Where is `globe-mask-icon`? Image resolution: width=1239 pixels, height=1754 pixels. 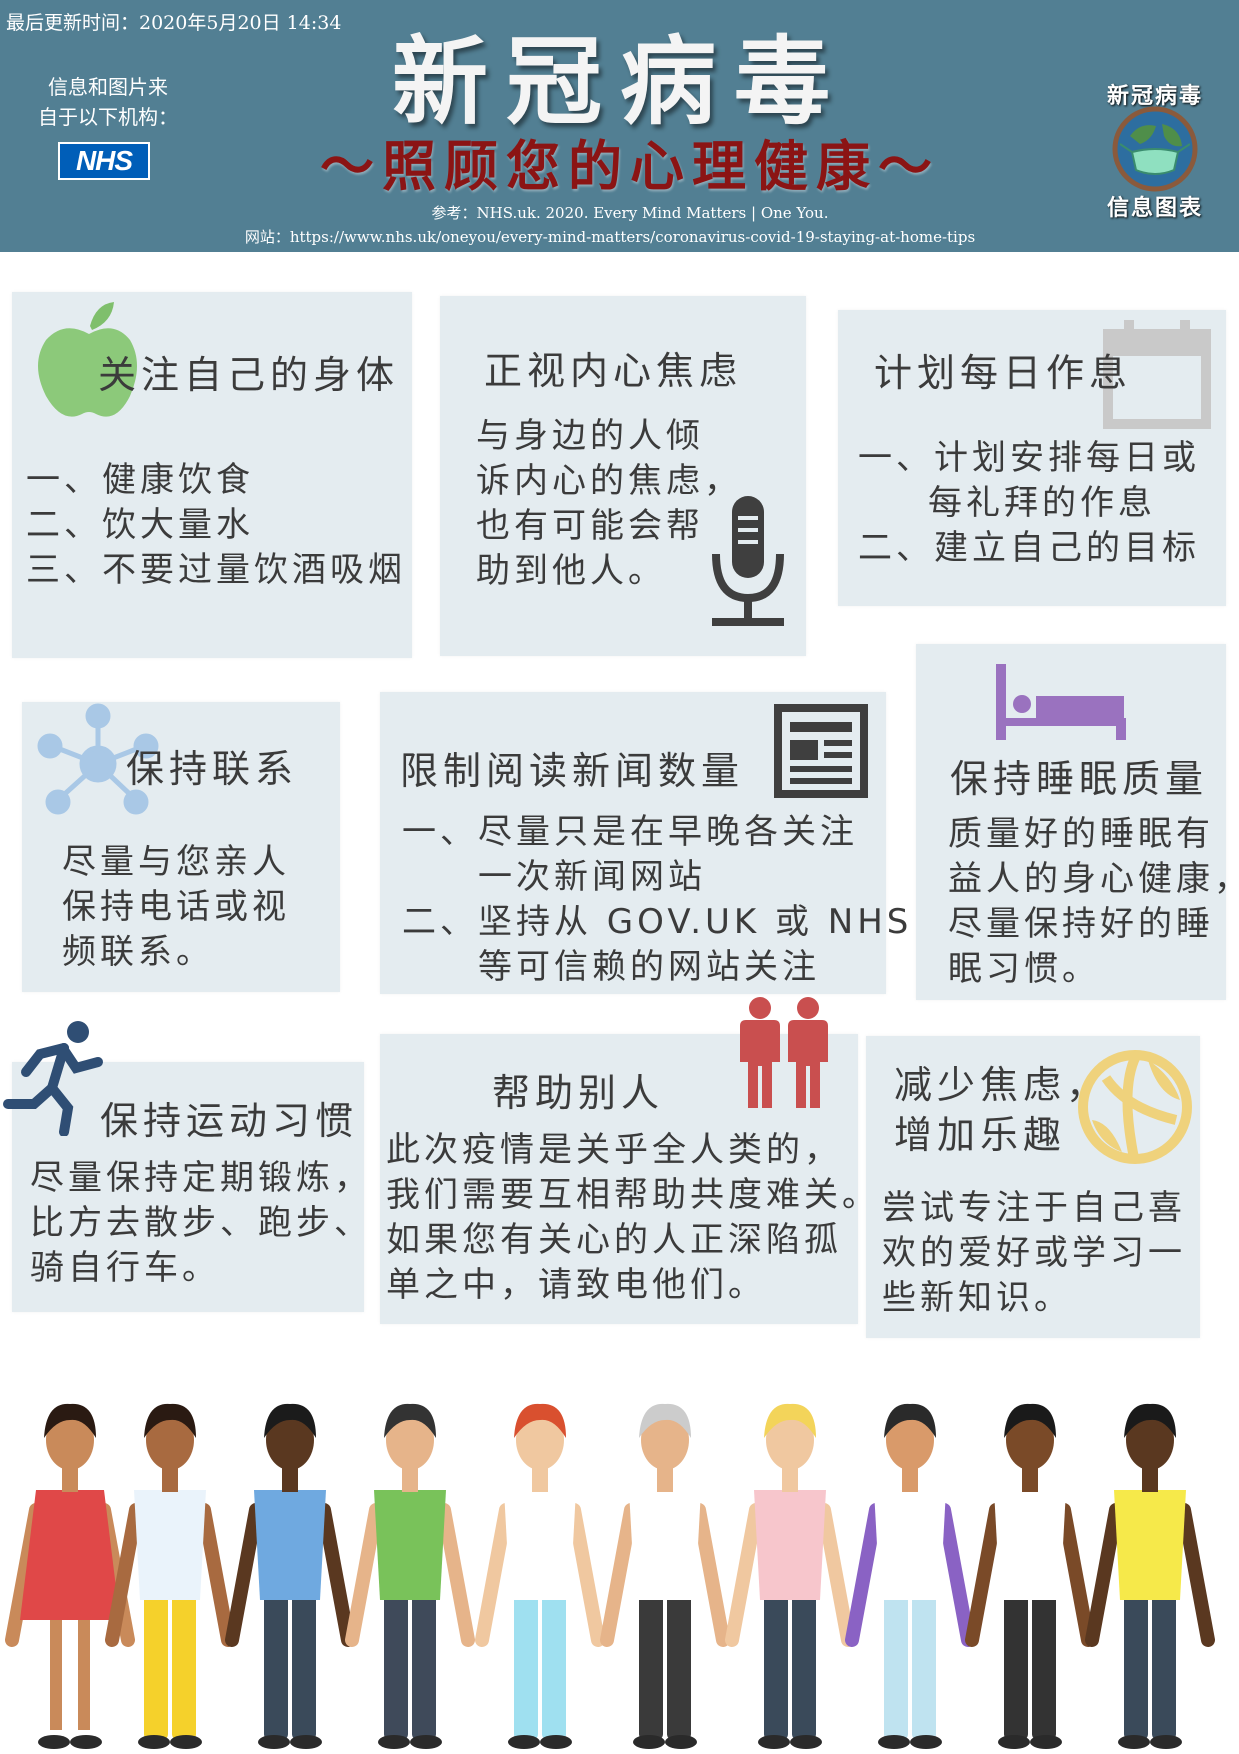
globe-mask-icon is located at coordinates (1155, 149).